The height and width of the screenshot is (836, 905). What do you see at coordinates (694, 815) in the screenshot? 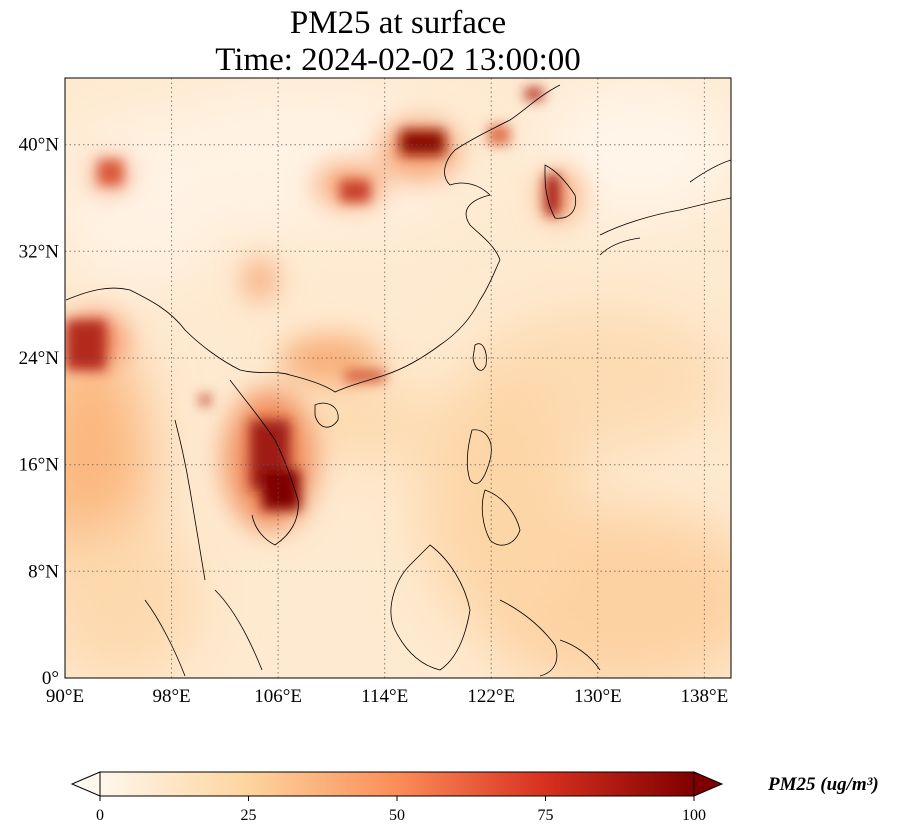
I see `colorbar-tick-label: 100` at bounding box center [694, 815].